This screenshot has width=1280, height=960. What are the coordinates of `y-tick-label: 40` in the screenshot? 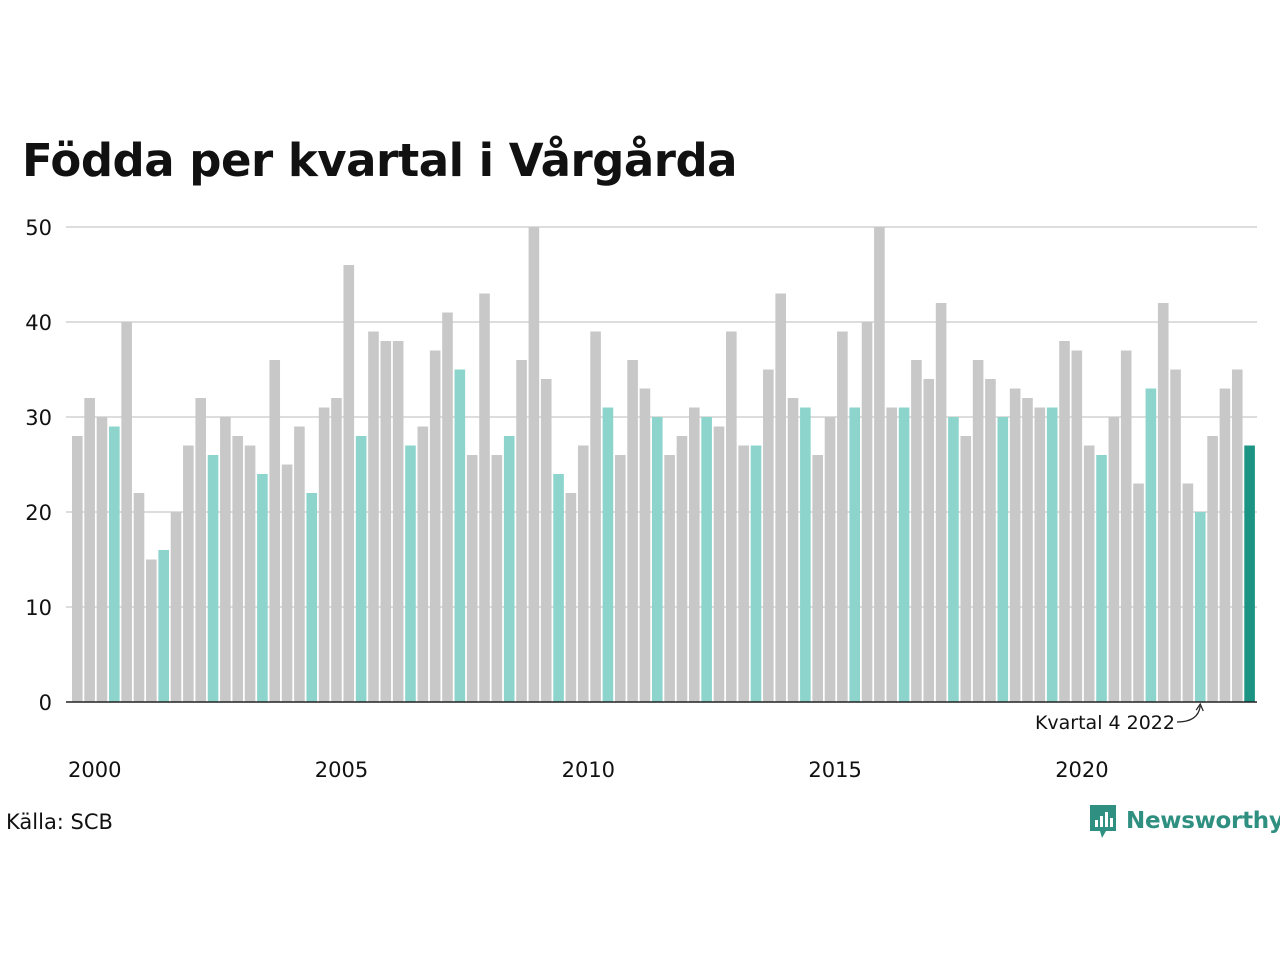 It's located at (38, 323).